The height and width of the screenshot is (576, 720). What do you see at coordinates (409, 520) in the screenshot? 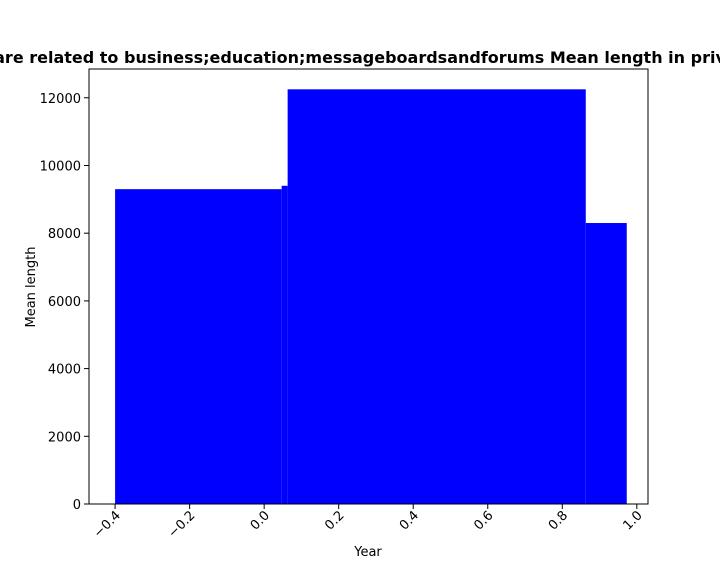
I see `x-tick-label: 0.4` at bounding box center [409, 520].